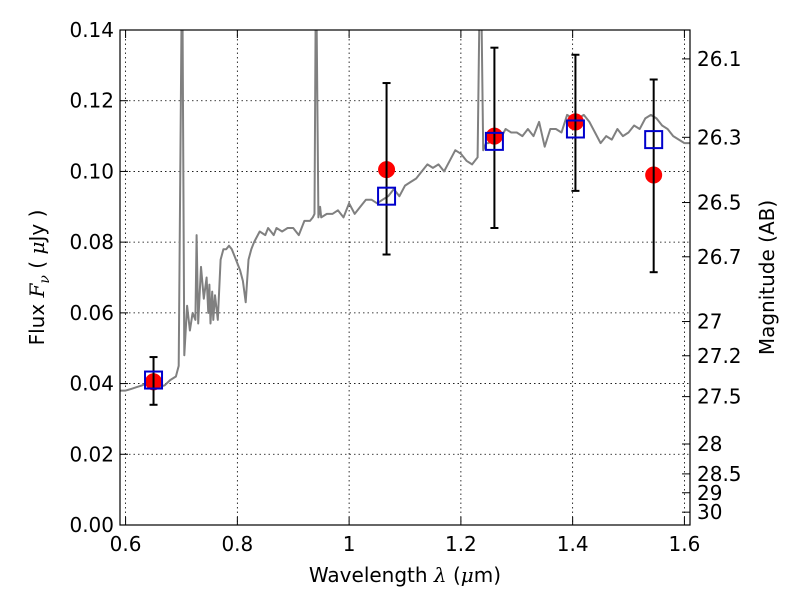  Describe the element at coordinates (709, 322) in the screenshot. I see `y2-tick-label: 27` at that location.